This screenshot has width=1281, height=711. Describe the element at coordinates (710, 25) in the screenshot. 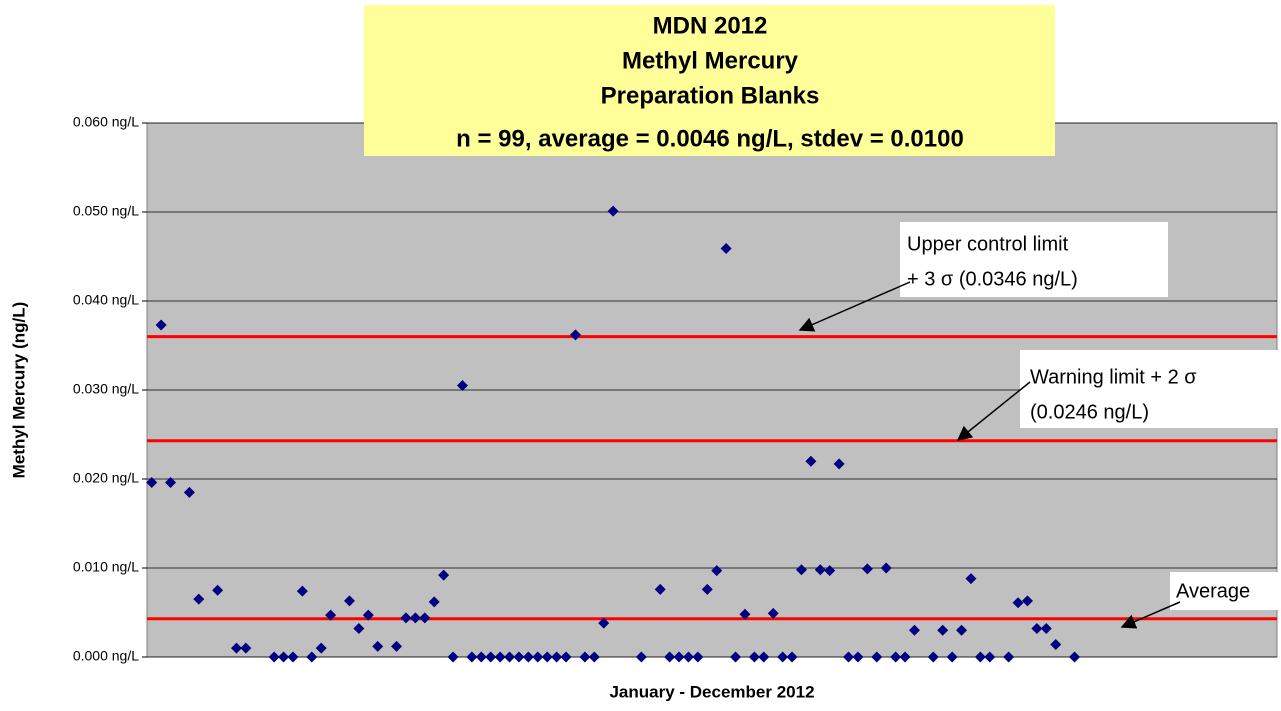

I see `chart-title: MDN 2012` at that location.